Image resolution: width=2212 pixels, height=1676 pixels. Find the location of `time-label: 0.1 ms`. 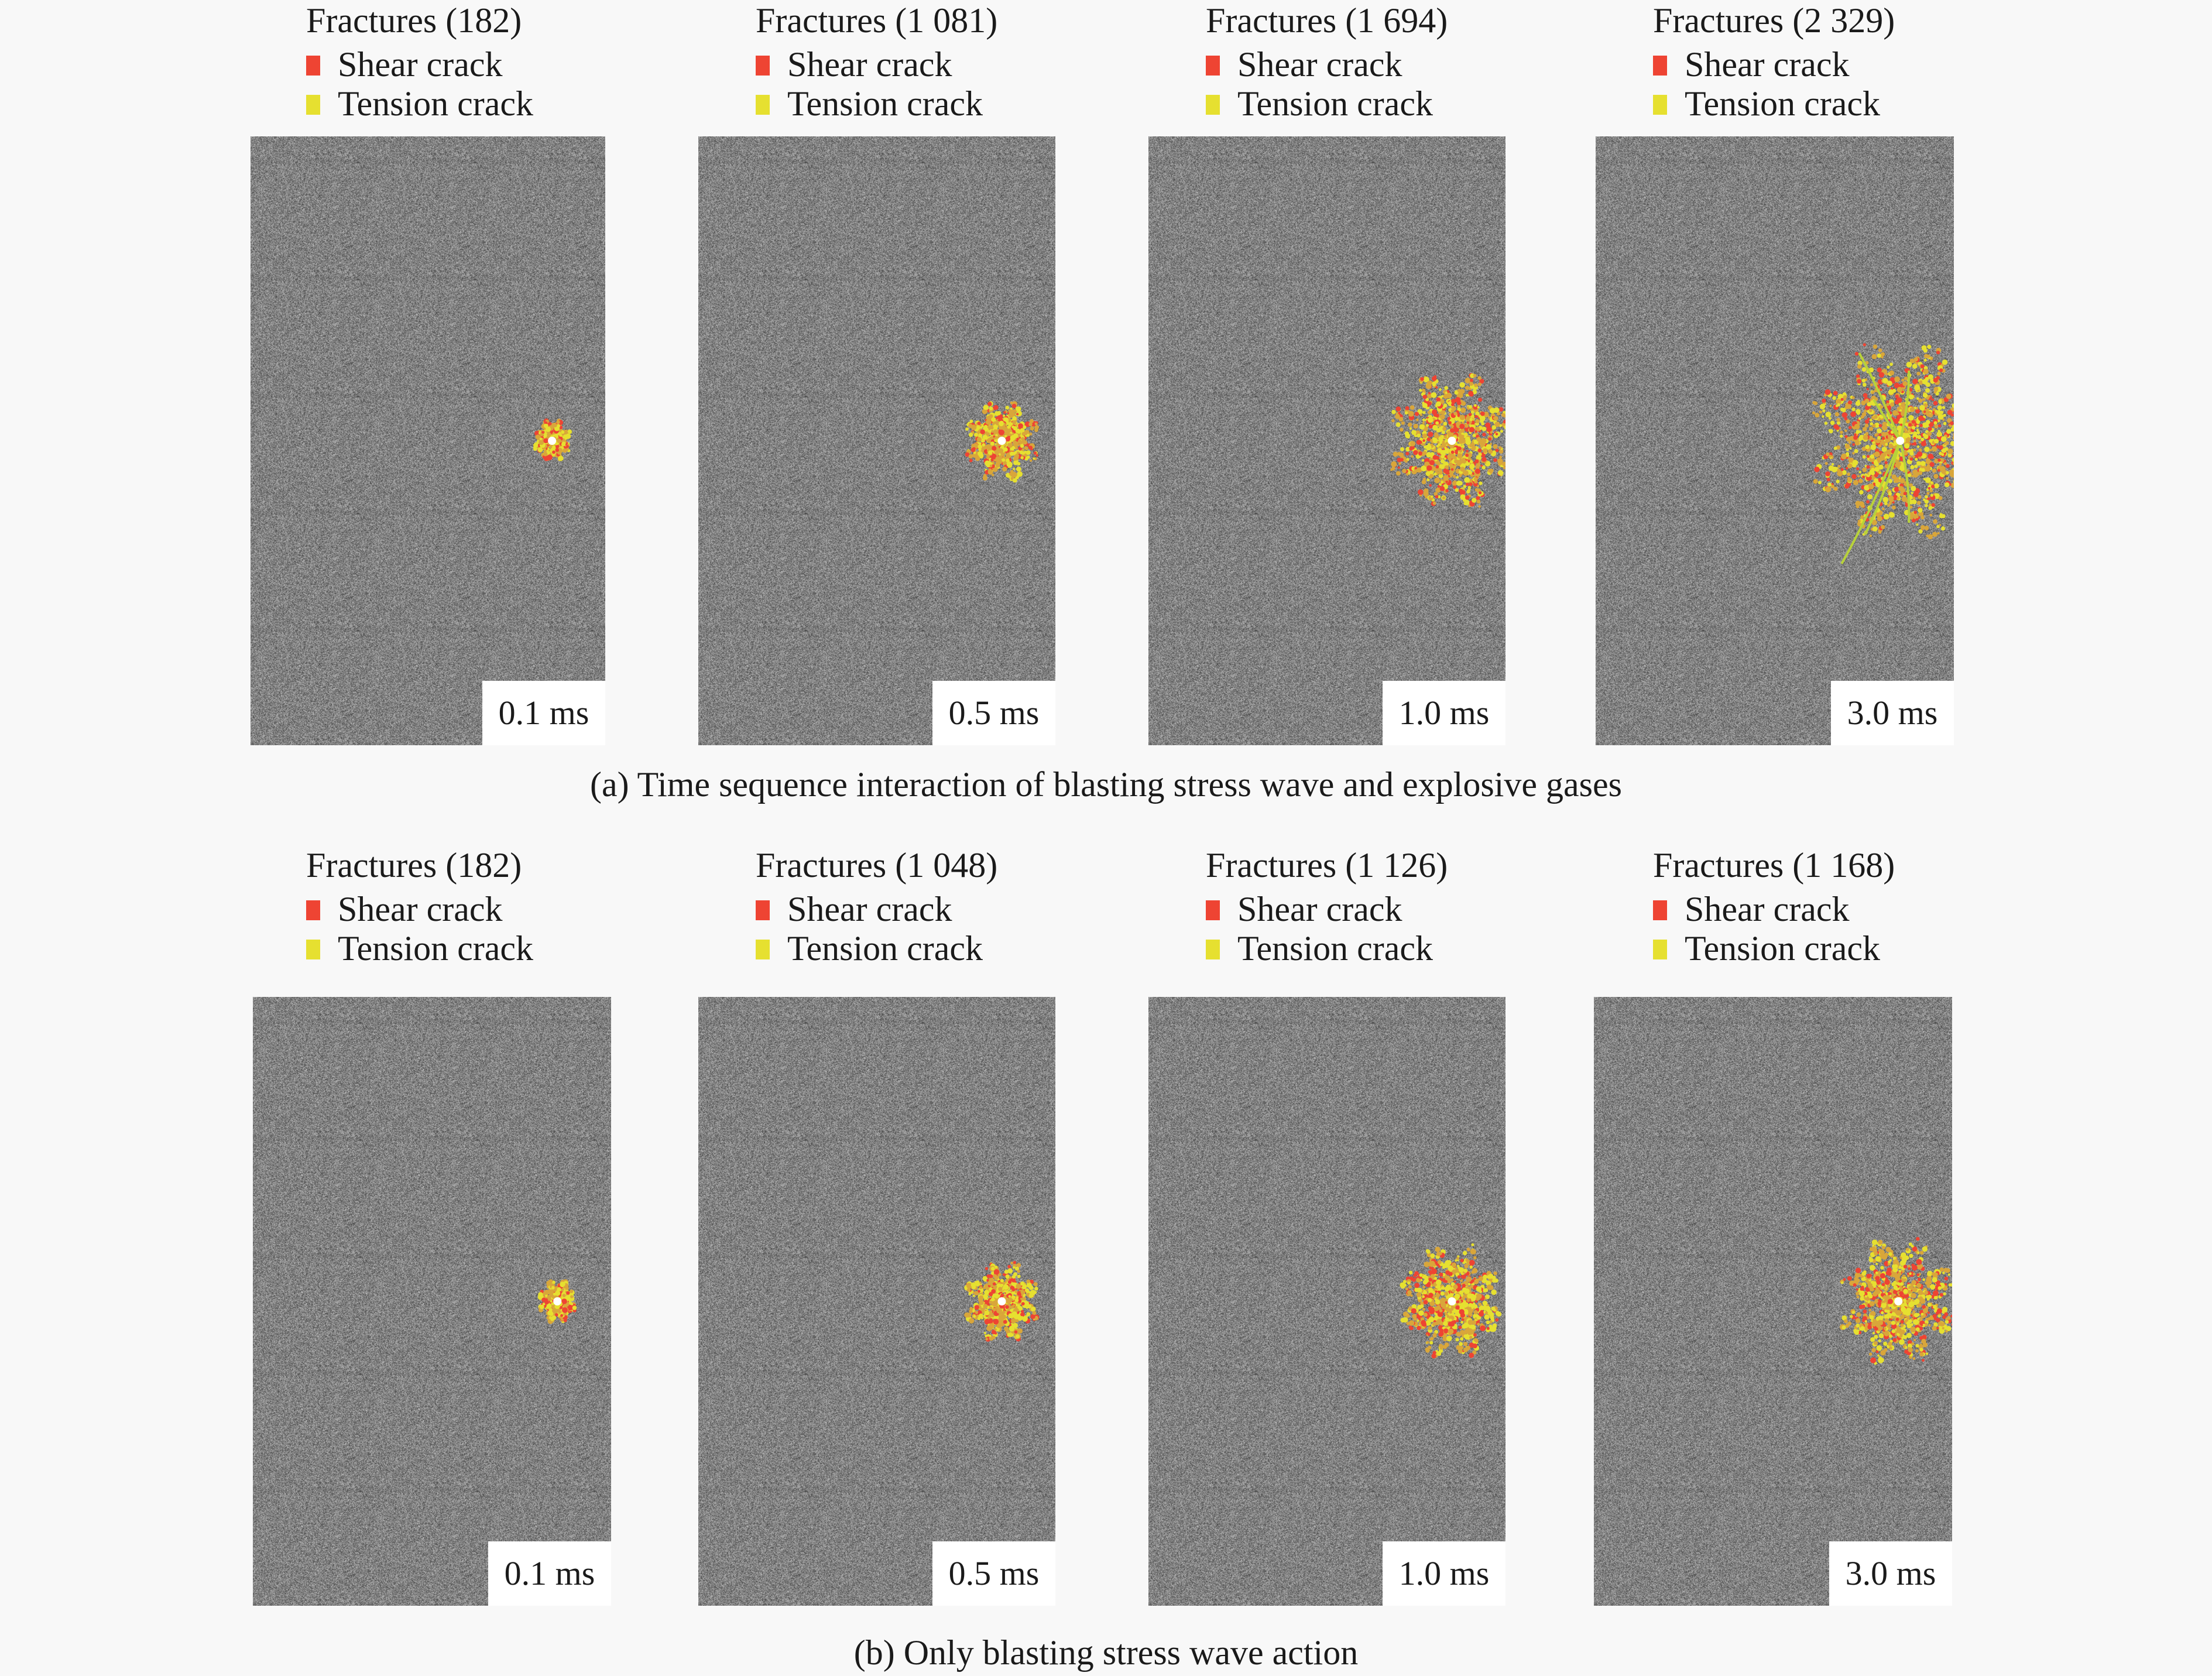

time-label: 0.1 ms is located at coordinates (549, 1574).